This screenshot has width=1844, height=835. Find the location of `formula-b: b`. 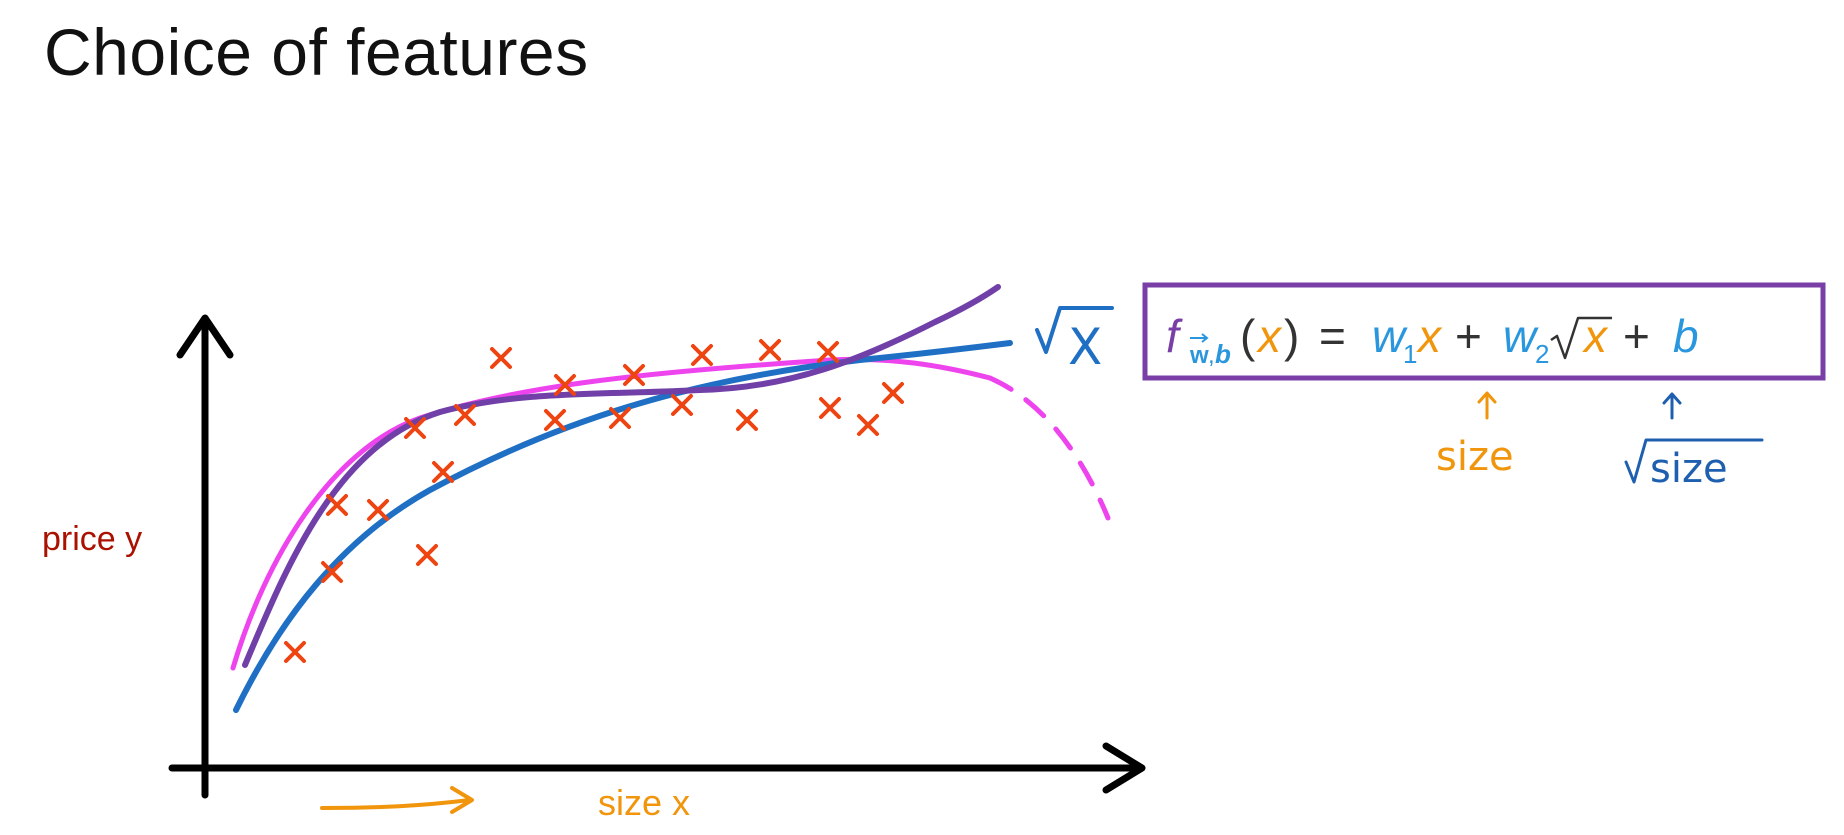

formula-b: b is located at coordinates (1686, 336).